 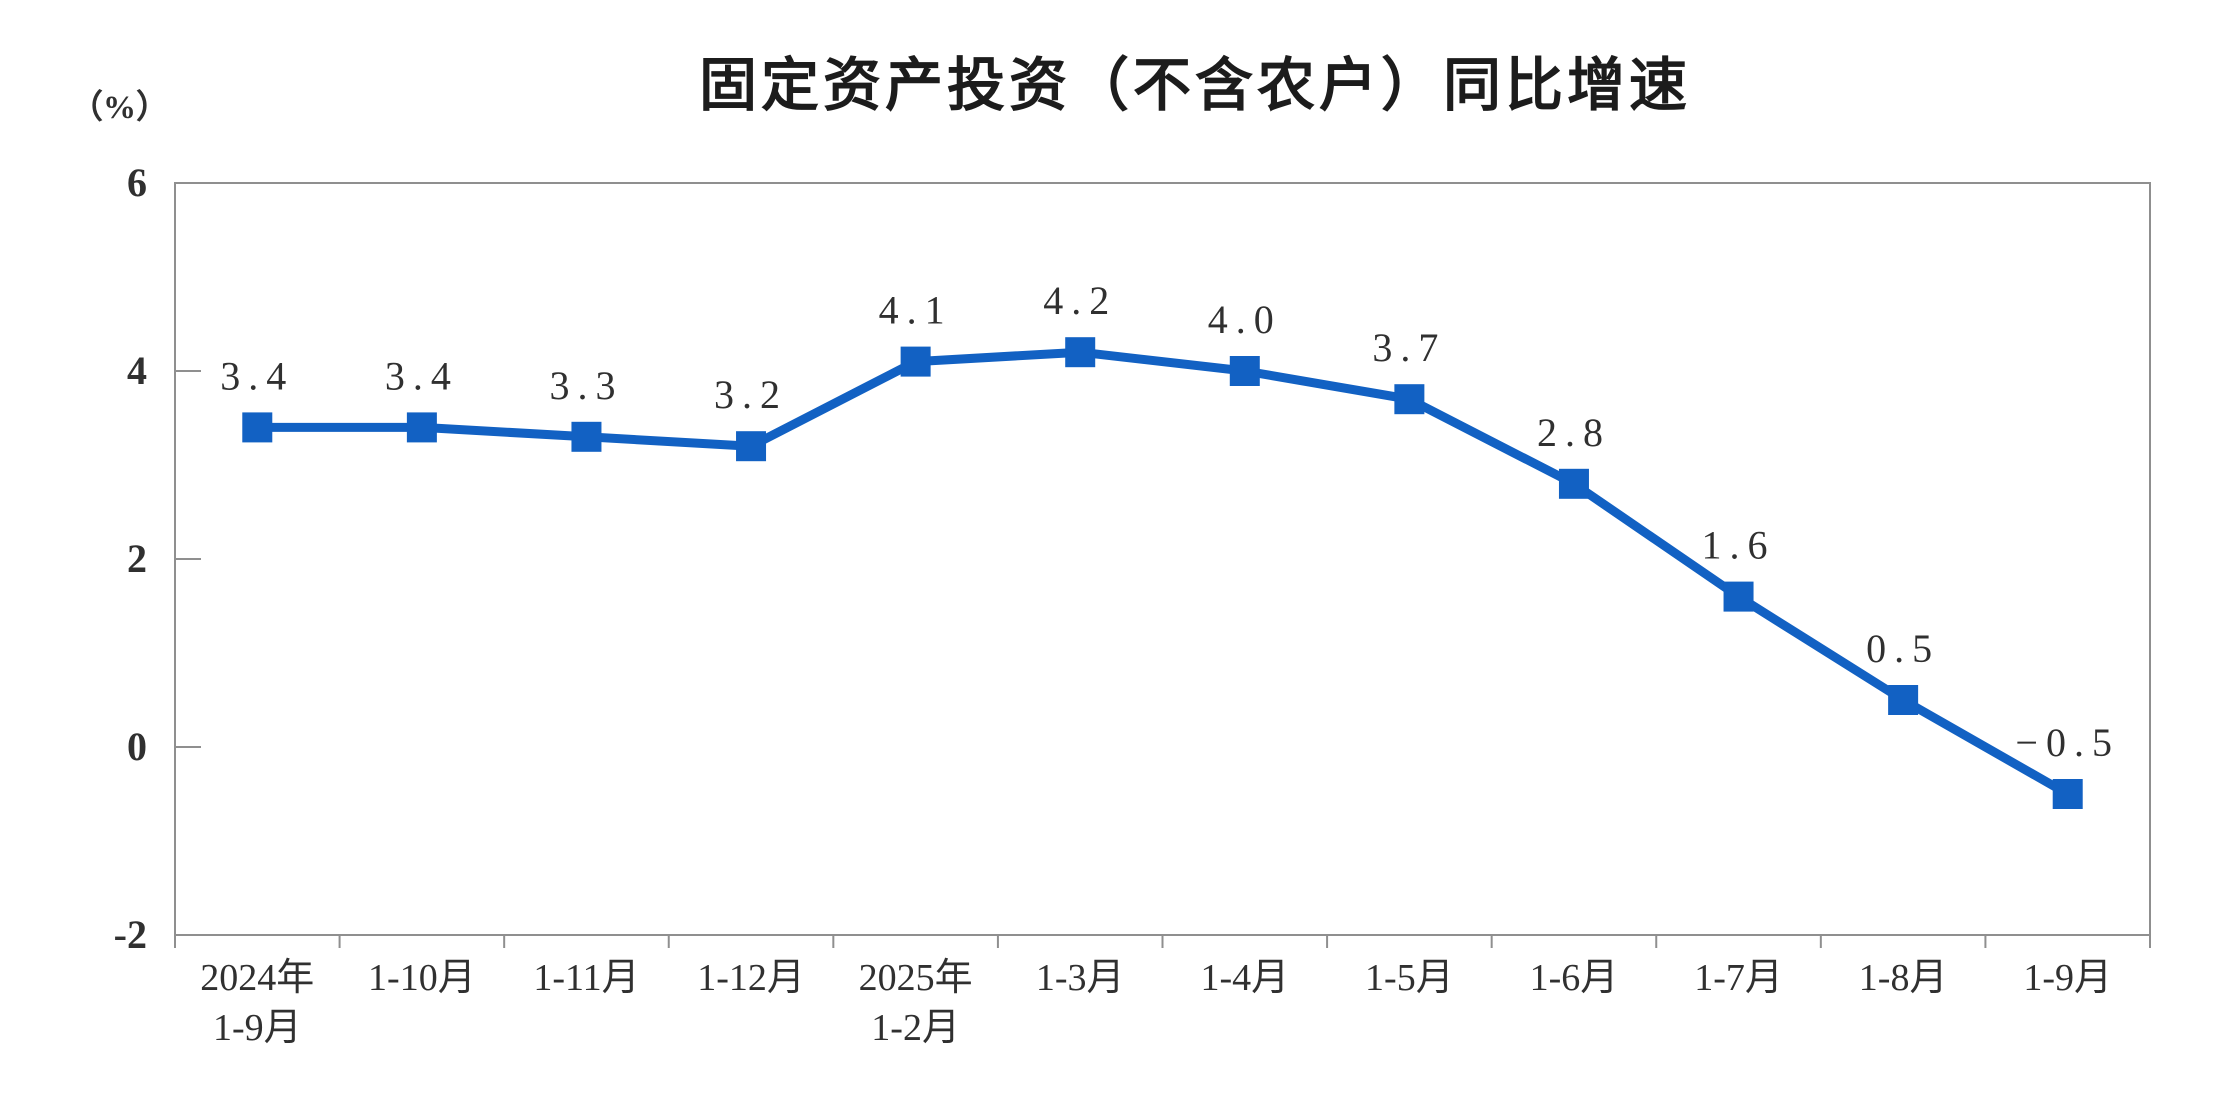 What do you see at coordinates (1739, 545) in the screenshot?
I see `data-point-label: 1.6` at bounding box center [1739, 545].